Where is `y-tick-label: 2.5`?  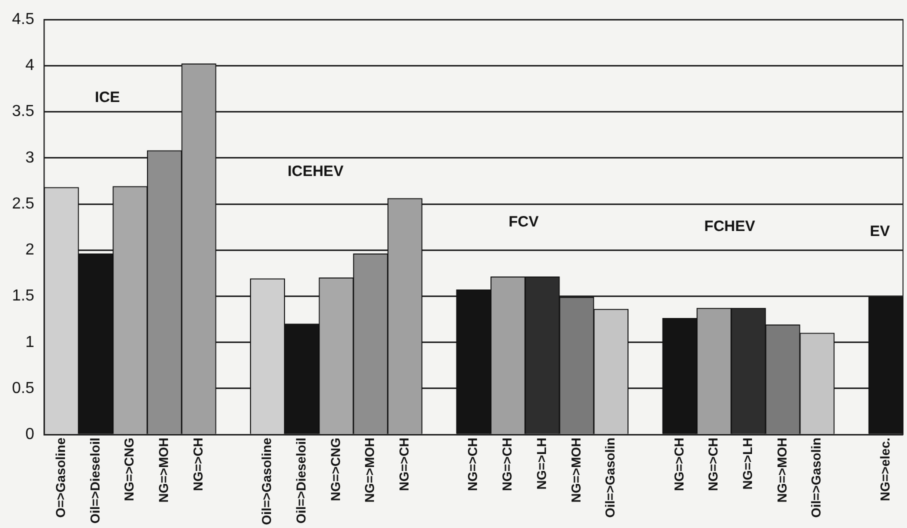
y-tick-label: 2.5 is located at coordinates (23, 203).